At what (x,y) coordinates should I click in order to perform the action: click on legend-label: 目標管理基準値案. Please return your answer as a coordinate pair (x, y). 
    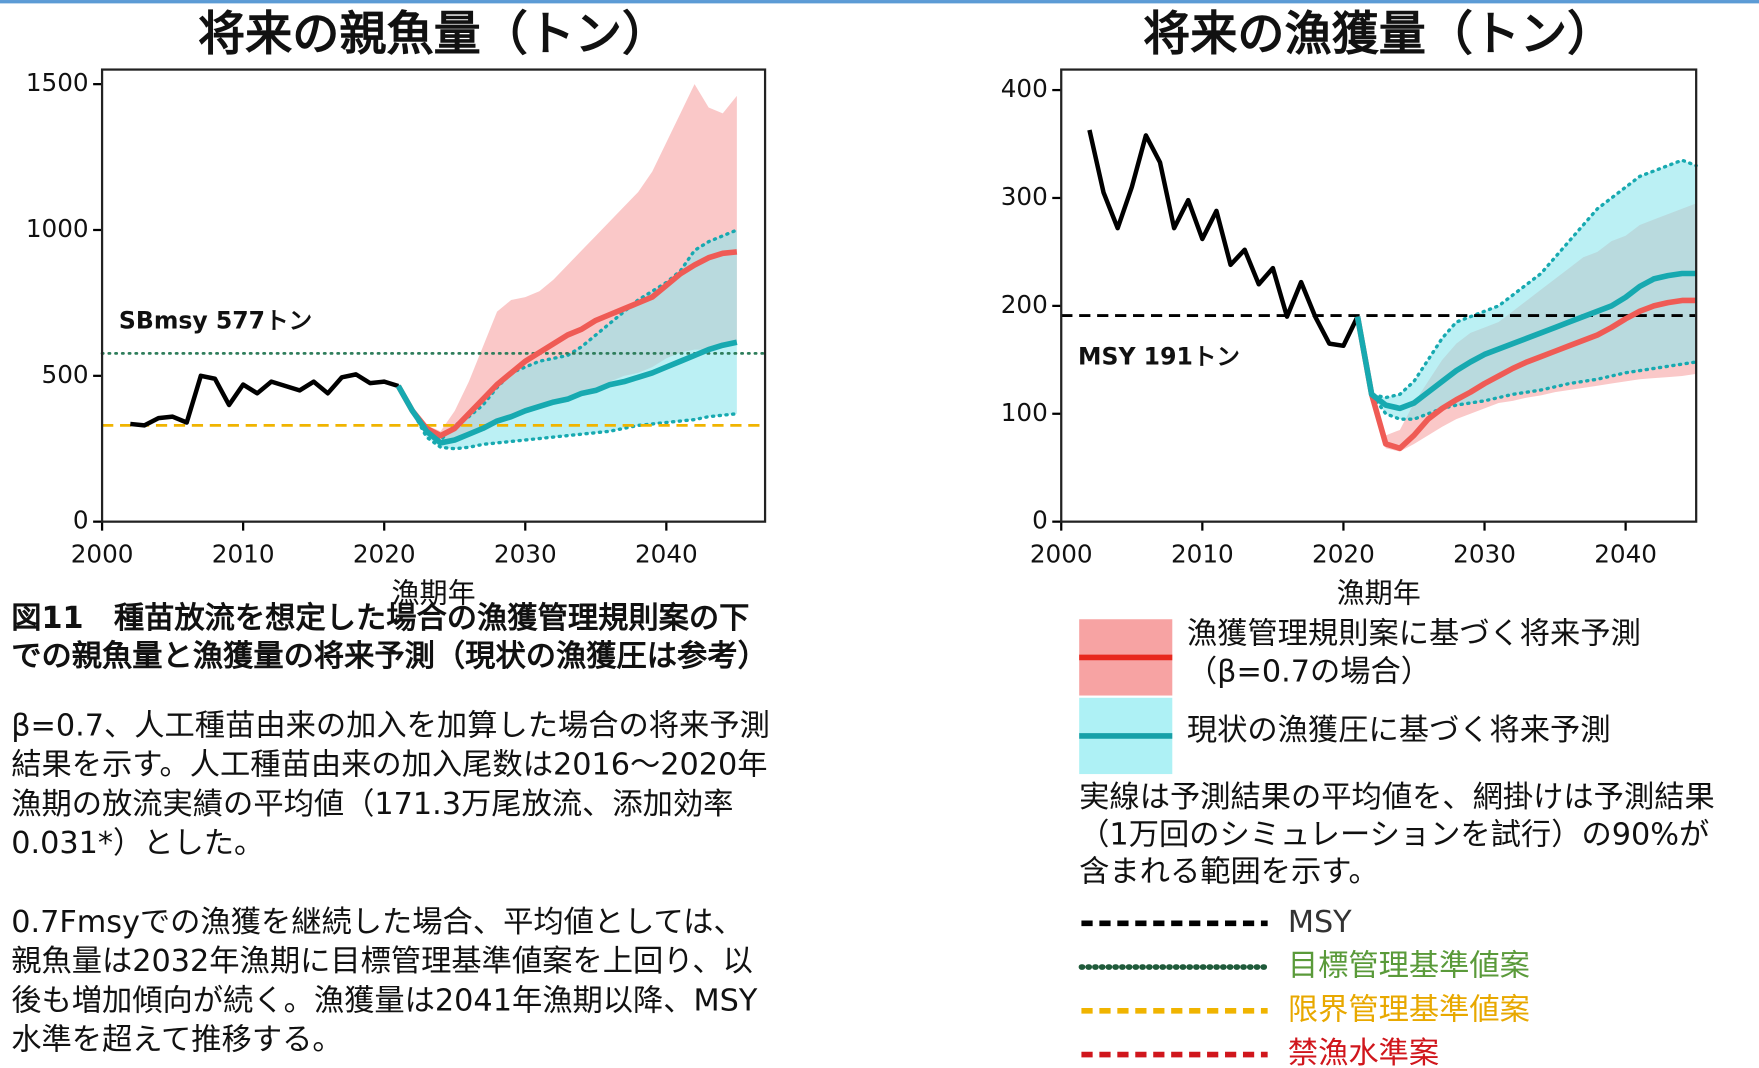
    Looking at the image, I should click on (1409, 966).